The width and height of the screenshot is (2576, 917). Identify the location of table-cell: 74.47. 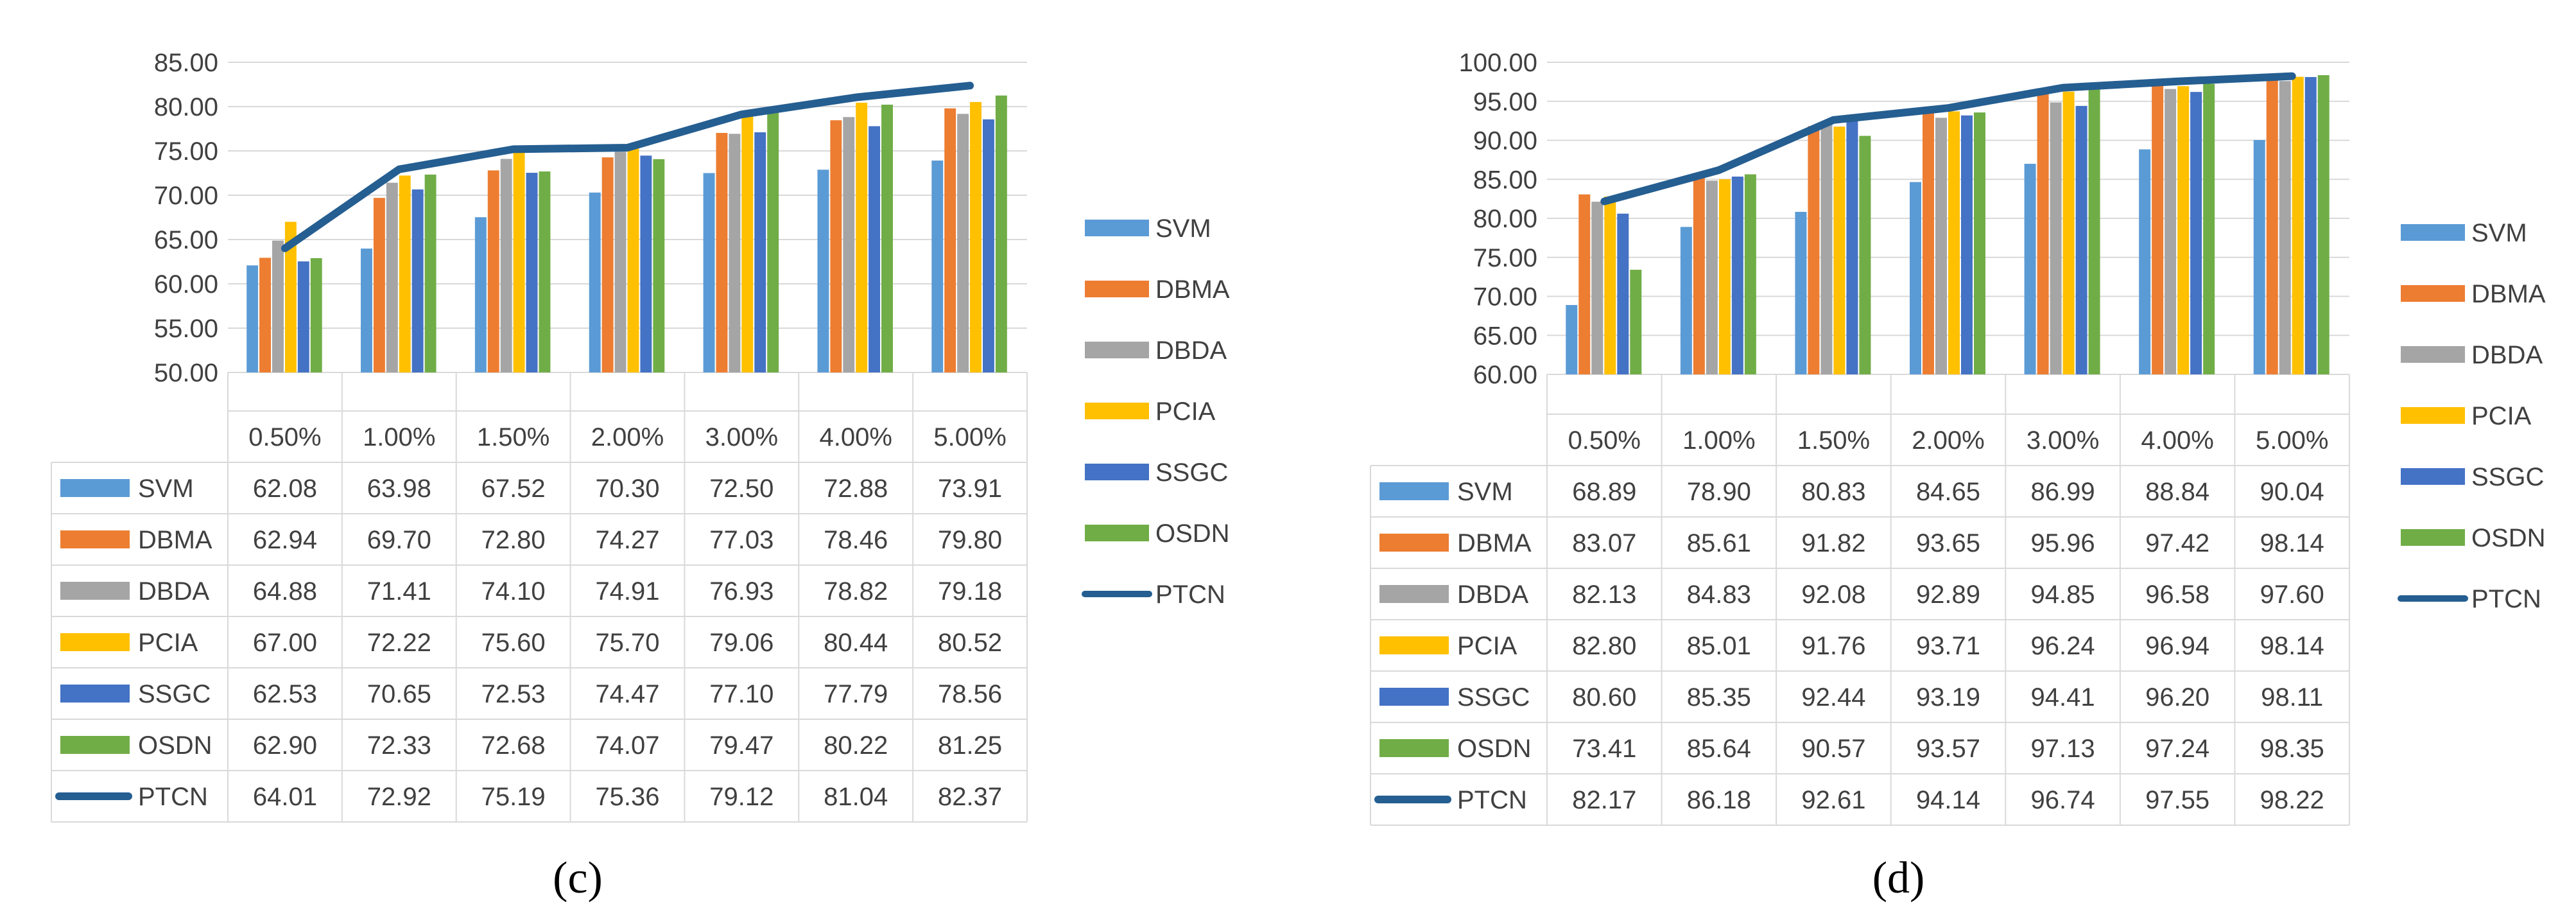
(627, 694).